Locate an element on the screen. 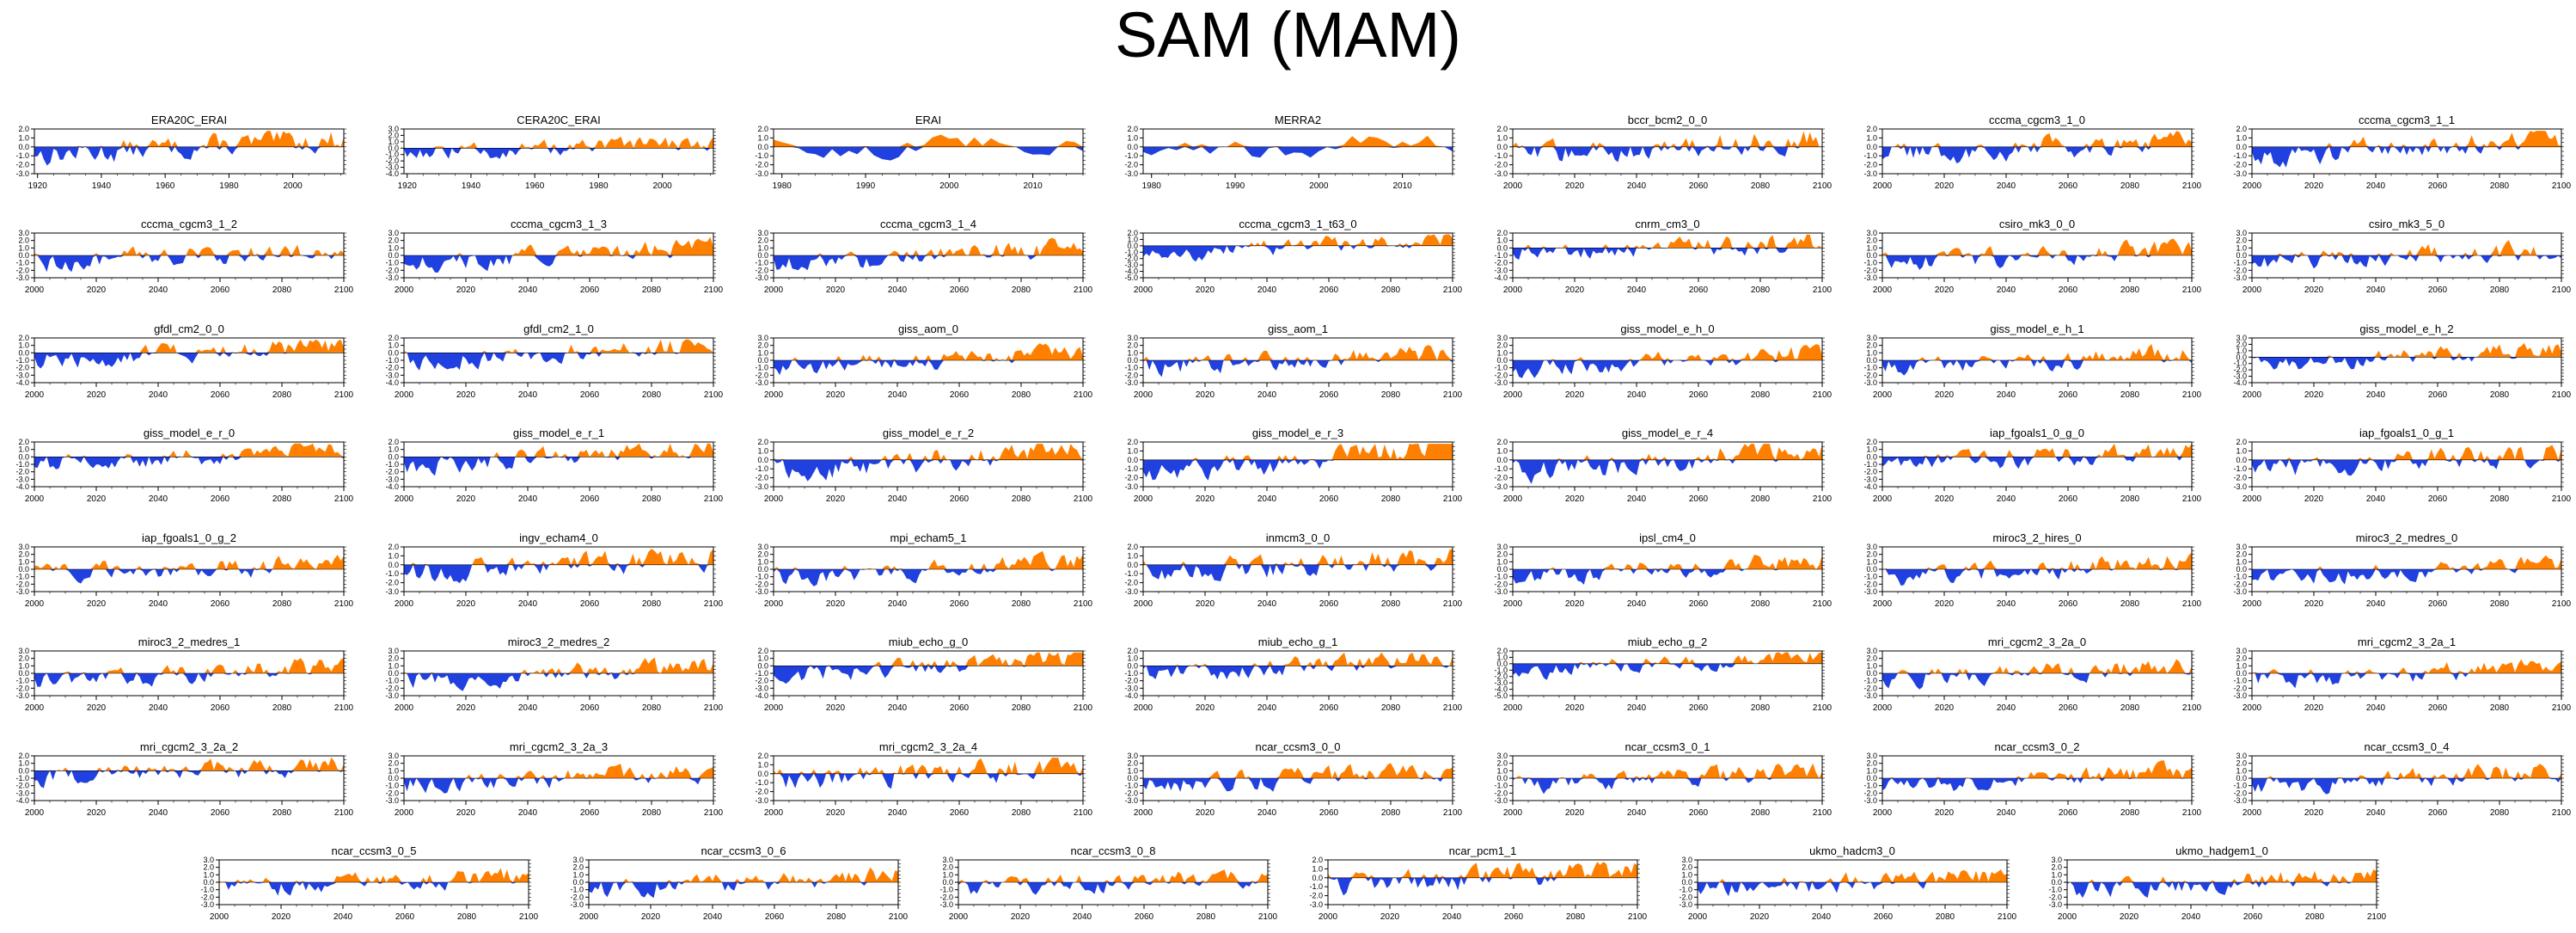  panel-title: ncar_ccsm3_0_6 is located at coordinates (743, 850).